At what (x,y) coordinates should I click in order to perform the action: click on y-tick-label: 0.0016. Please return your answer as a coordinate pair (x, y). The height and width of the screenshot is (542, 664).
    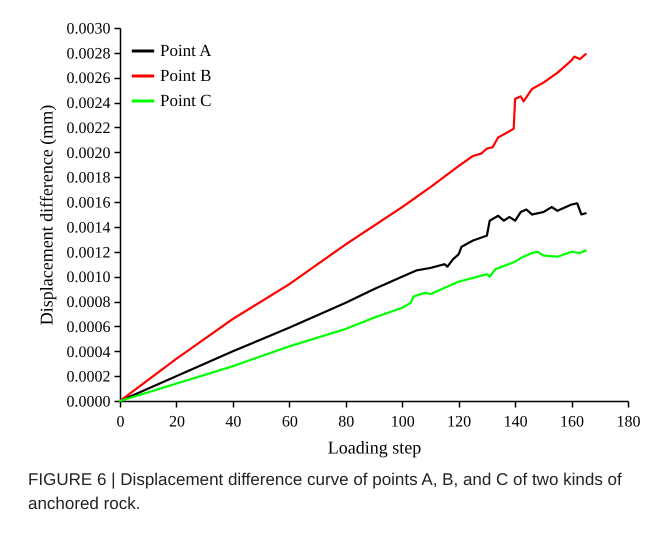
    Looking at the image, I should click on (88, 203).